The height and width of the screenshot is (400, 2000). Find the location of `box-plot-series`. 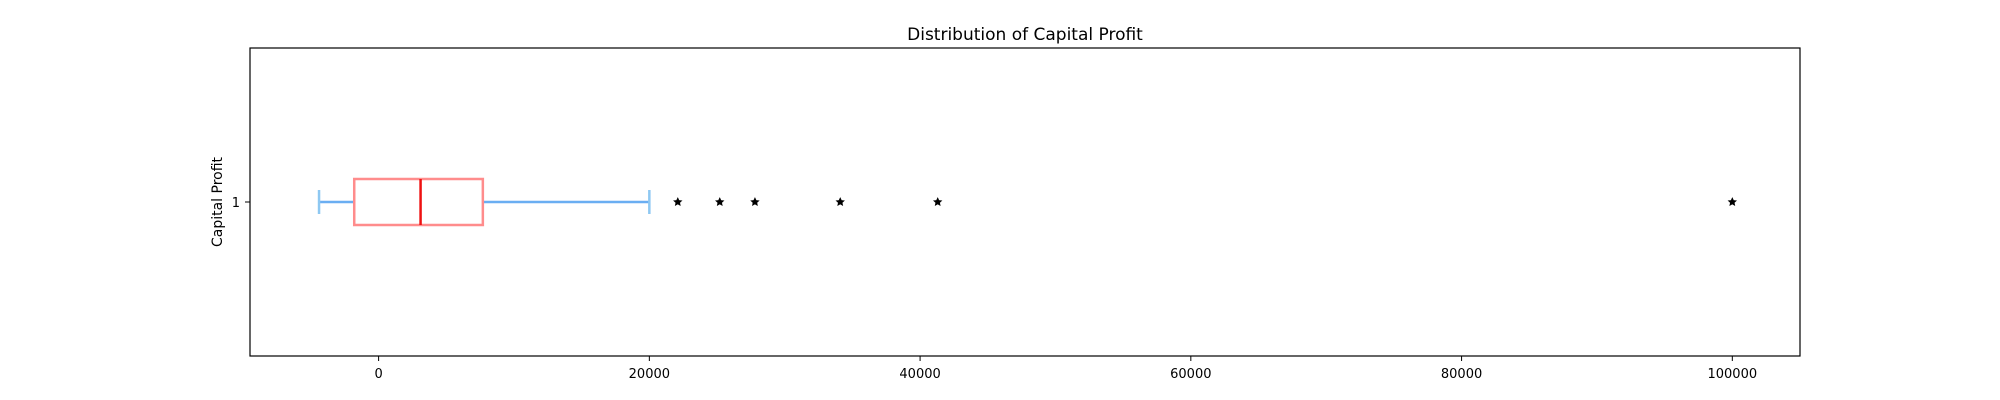

box-plot-series is located at coordinates (484, 202).